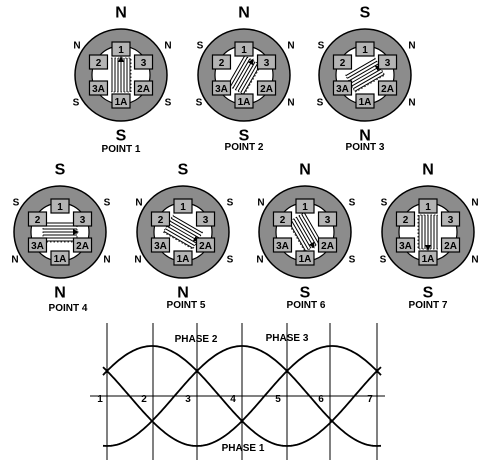 Image resolution: width=497 pixels, height=468 pixels. Describe the element at coordinates (244, 147) in the screenshot. I see `point-label: POINT 2` at that location.